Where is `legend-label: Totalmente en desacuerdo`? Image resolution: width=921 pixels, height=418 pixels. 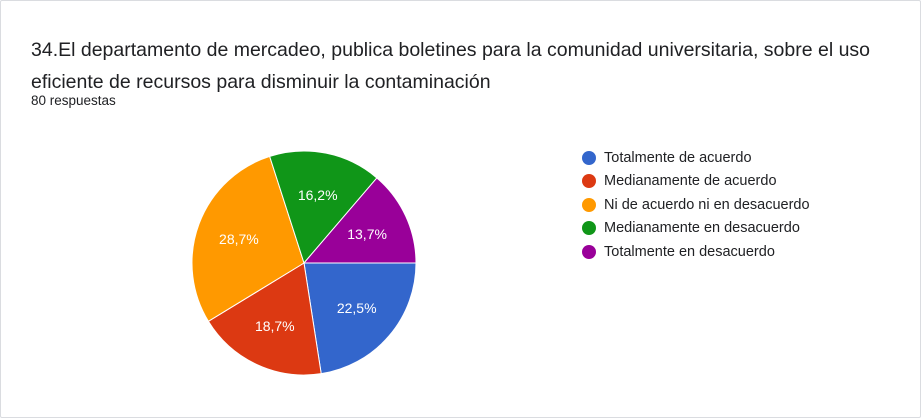 legend-label: Totalmente en desacuerdo is located at coordinates (689, 251).